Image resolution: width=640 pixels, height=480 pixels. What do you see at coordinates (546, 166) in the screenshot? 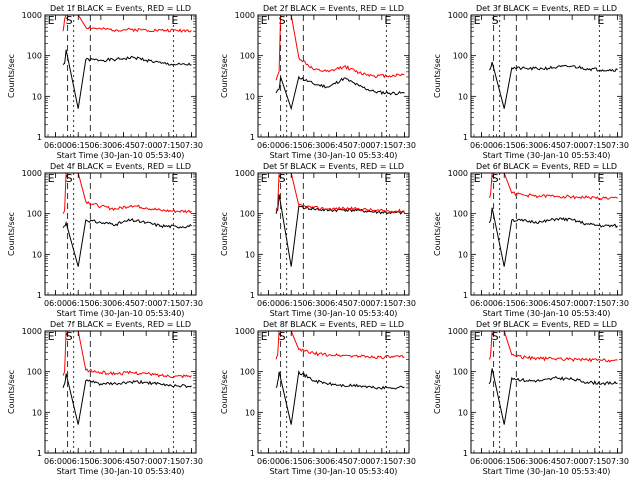
I see `chart-title: Det 6f BLACK = Events, RED = LLD` at bounding box center [546, 166].